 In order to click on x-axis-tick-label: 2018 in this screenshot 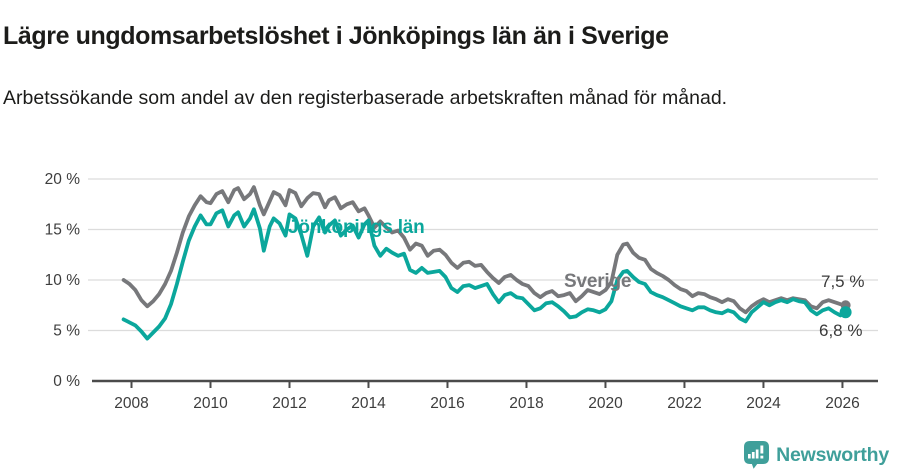, I will do `click(526, 403)`.